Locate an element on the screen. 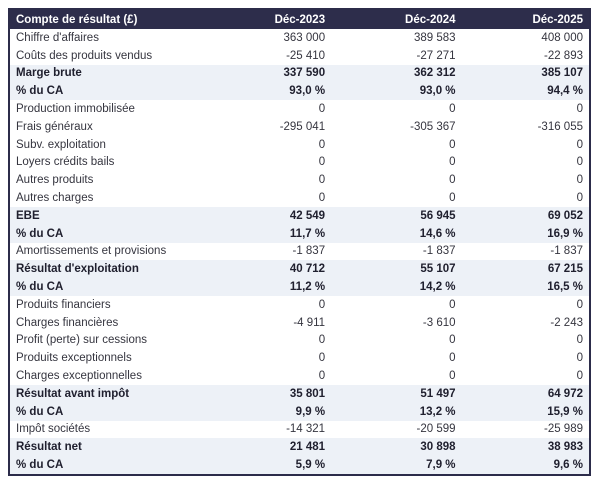 Image resolution: width=600 pixels, height=481 pixels. table-row: Frais généraux -295 041 -305 367 -316 055 is located at coordinates (299, 126).